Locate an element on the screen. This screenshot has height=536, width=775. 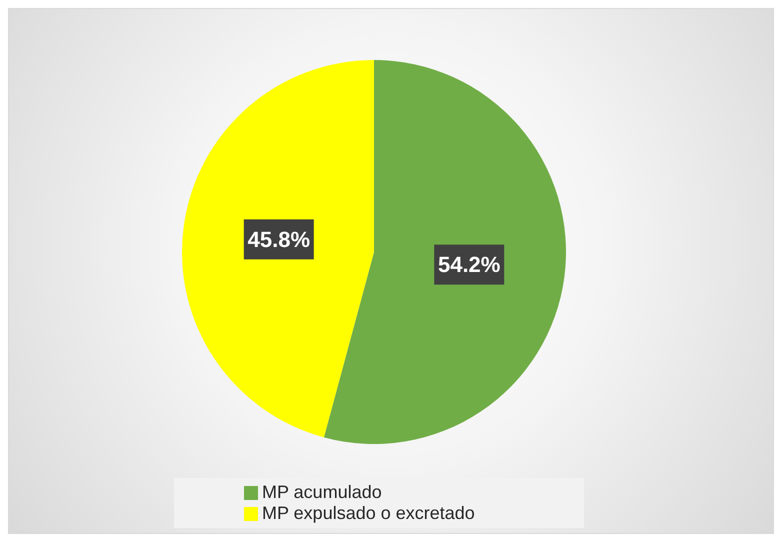
legend-label: MP expulsado o excretado is located at coordinates (368, 513).